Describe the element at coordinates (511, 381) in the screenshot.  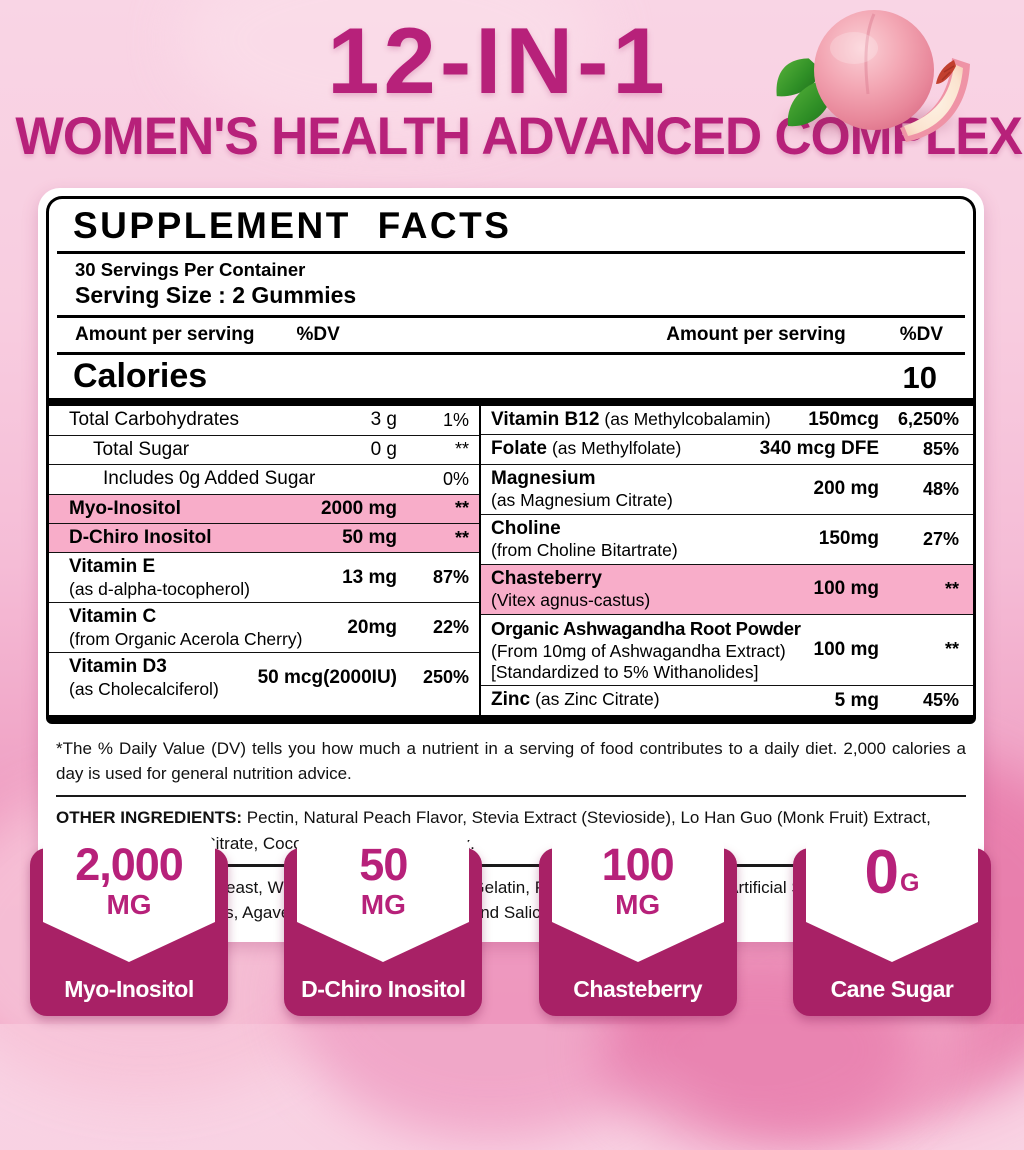
I see `calories-row: Calories 10` at that location.